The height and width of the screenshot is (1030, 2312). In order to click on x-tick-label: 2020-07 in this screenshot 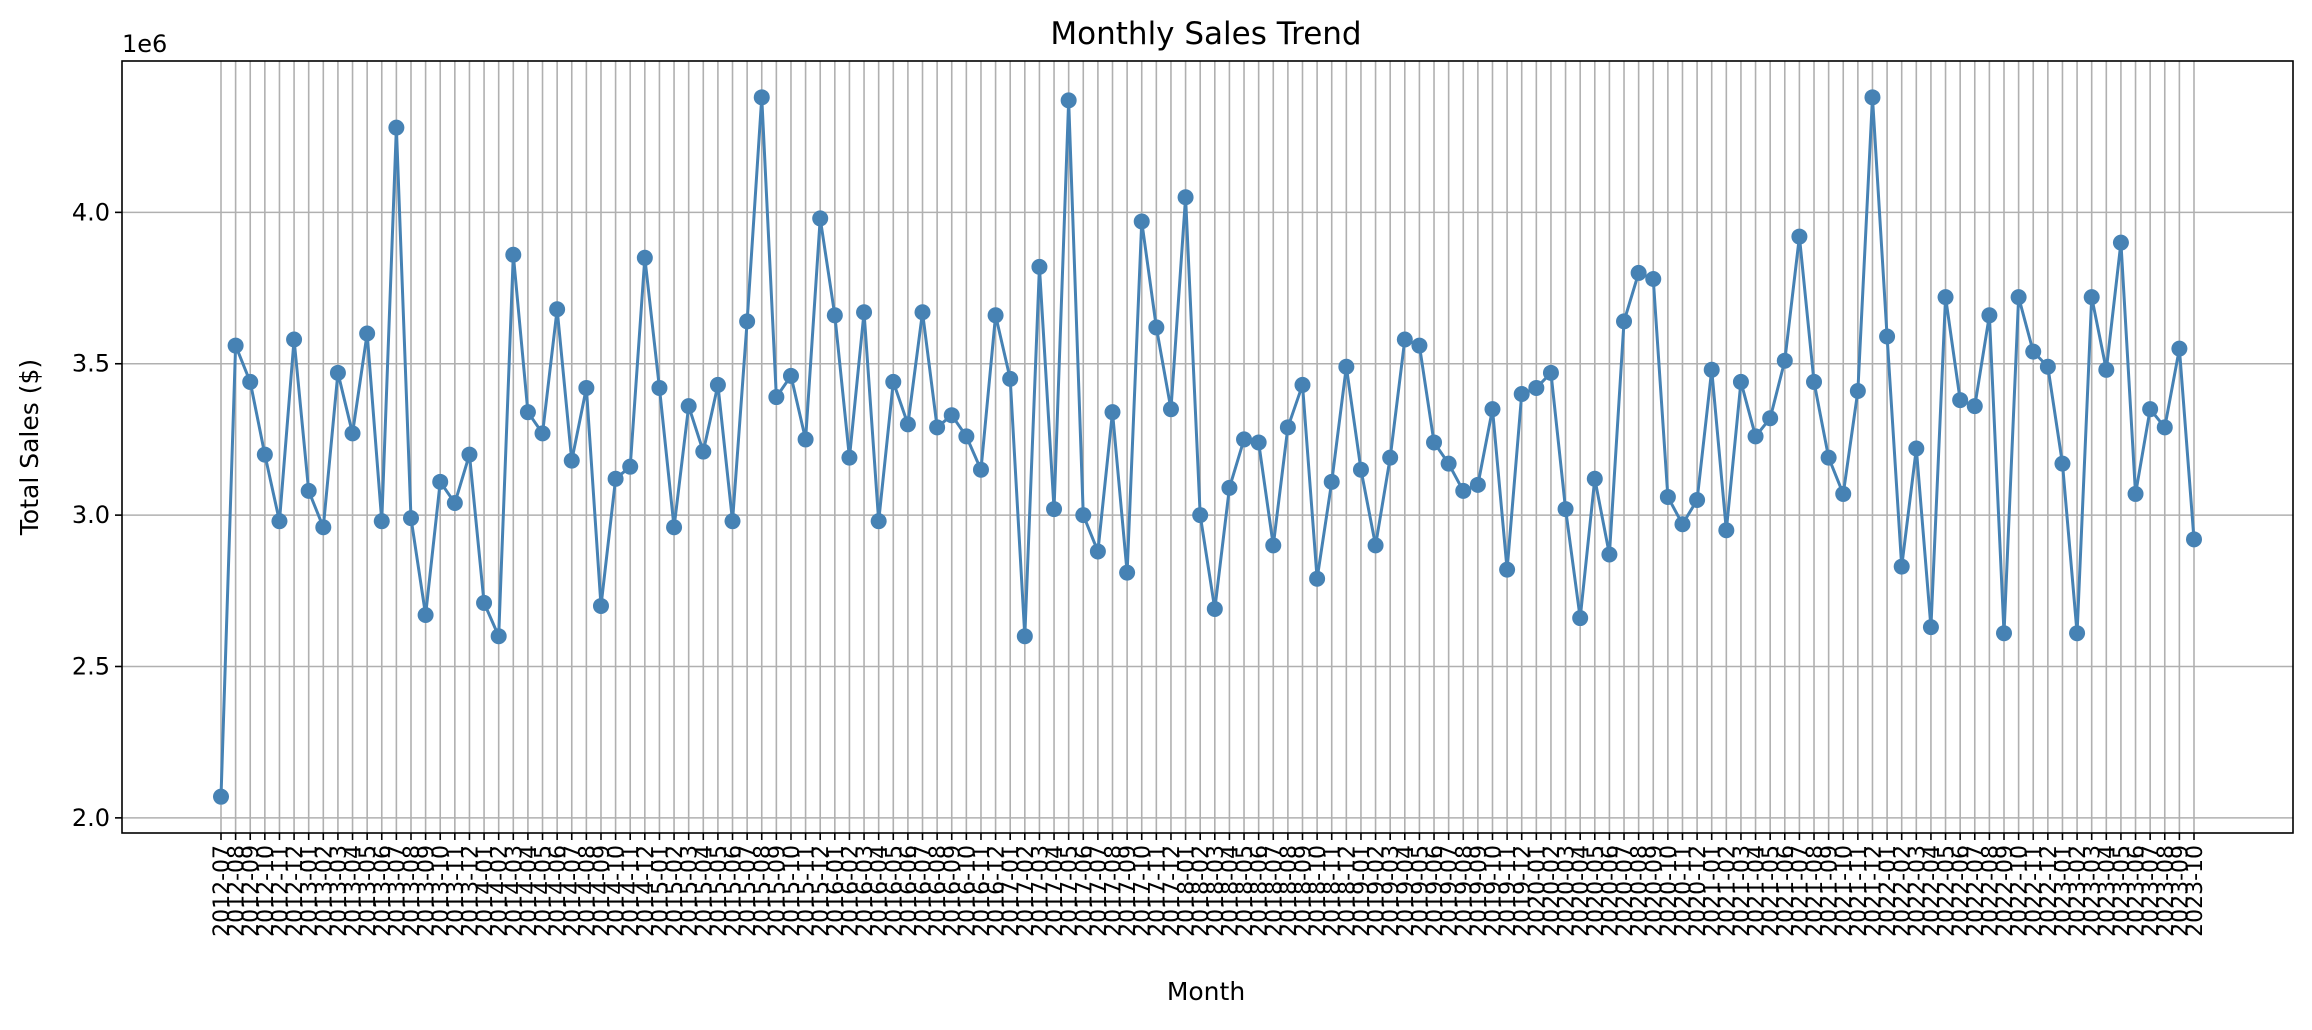, I will do `click(1625, 891)`.